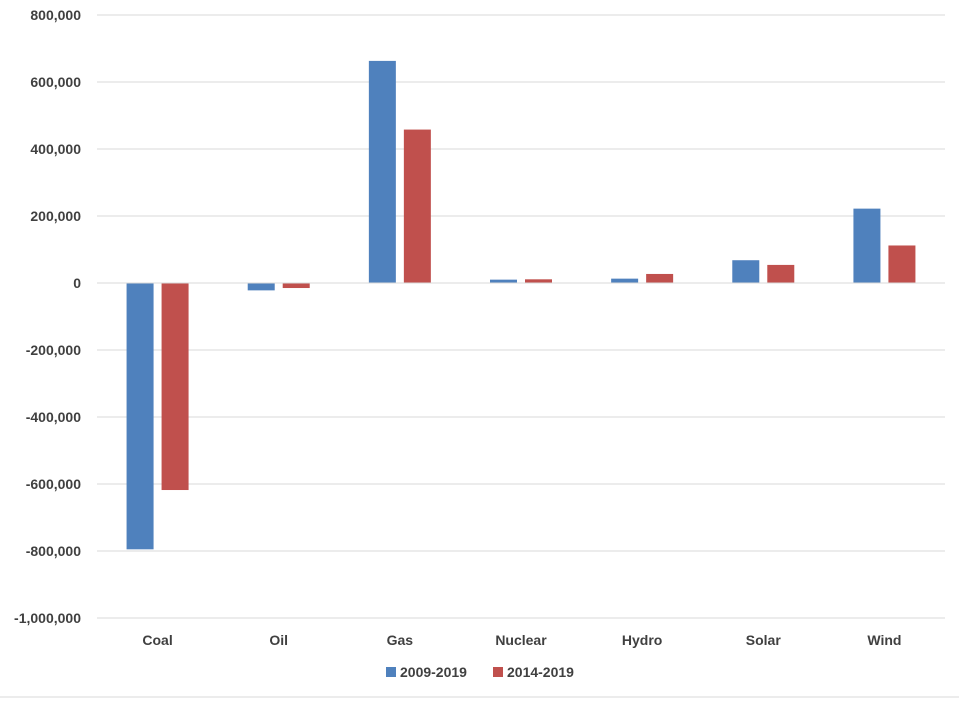 This screenshot has height=702, width=959. Describe the element at coordinates (47, 618) in the screenshot. I see `y-tick-label: -1,000,000` at that location.